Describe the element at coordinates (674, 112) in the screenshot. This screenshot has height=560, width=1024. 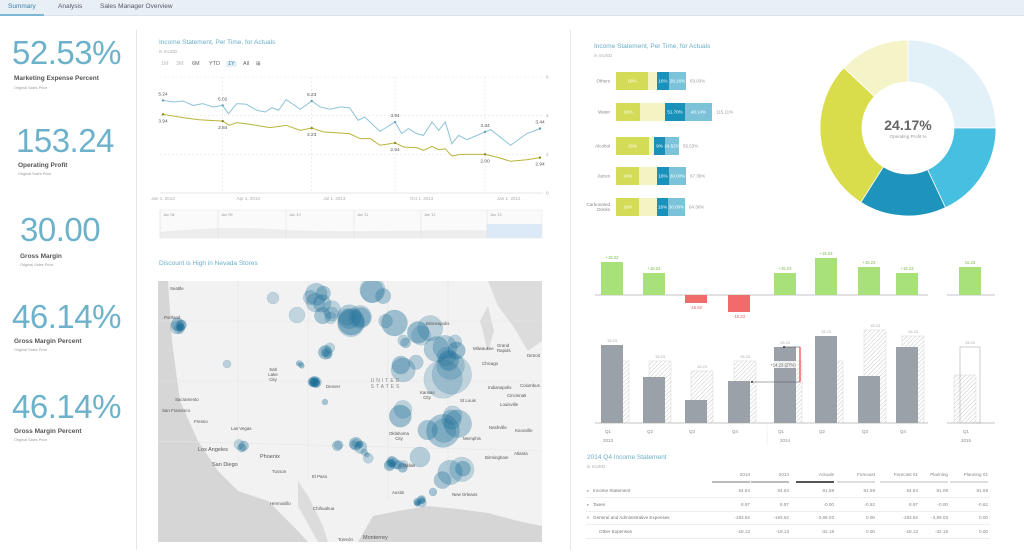
I see `segment-label: 51.70%` at that location.